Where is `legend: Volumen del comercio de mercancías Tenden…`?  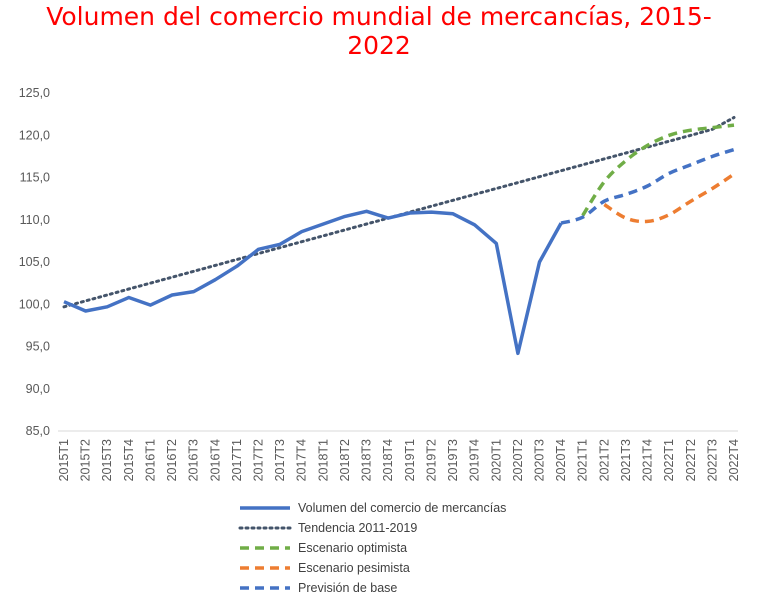
legend: Volumen del comercio de mercancías Tenden… is located at coordinates (372, 548).